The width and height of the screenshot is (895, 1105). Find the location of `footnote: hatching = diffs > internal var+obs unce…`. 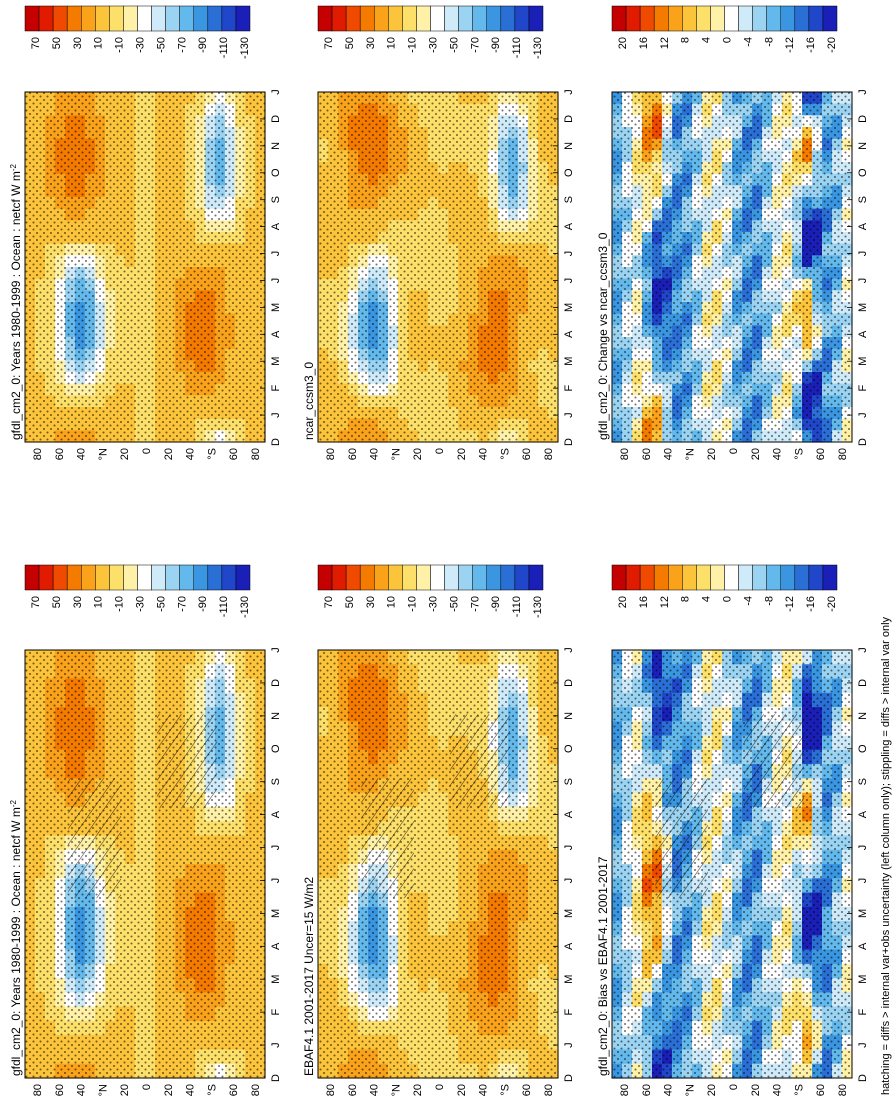

footnote: hatching = diffs > internal var+obs unce… is located at coordinates (886, 855).